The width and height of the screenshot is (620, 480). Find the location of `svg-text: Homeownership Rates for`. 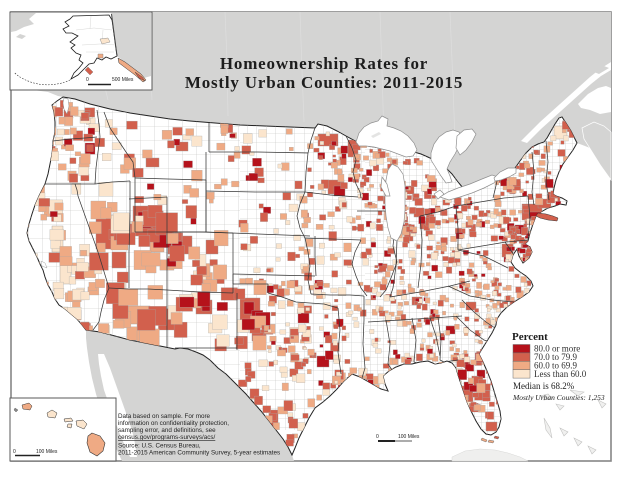

svg-text: Homeownership Rates for is located at coordinates (324, 63).